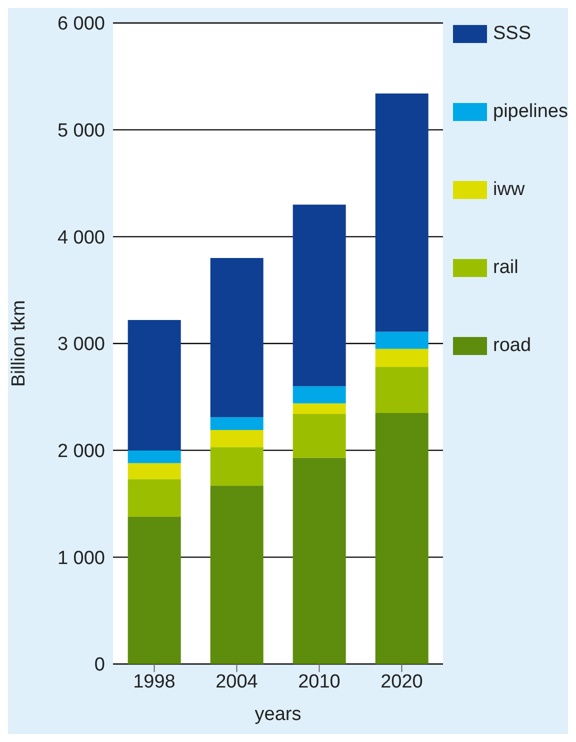 Image resolution: width=576 pixels, height=742 pixels. I want to click on legend-label: iww, so click(509, 190).